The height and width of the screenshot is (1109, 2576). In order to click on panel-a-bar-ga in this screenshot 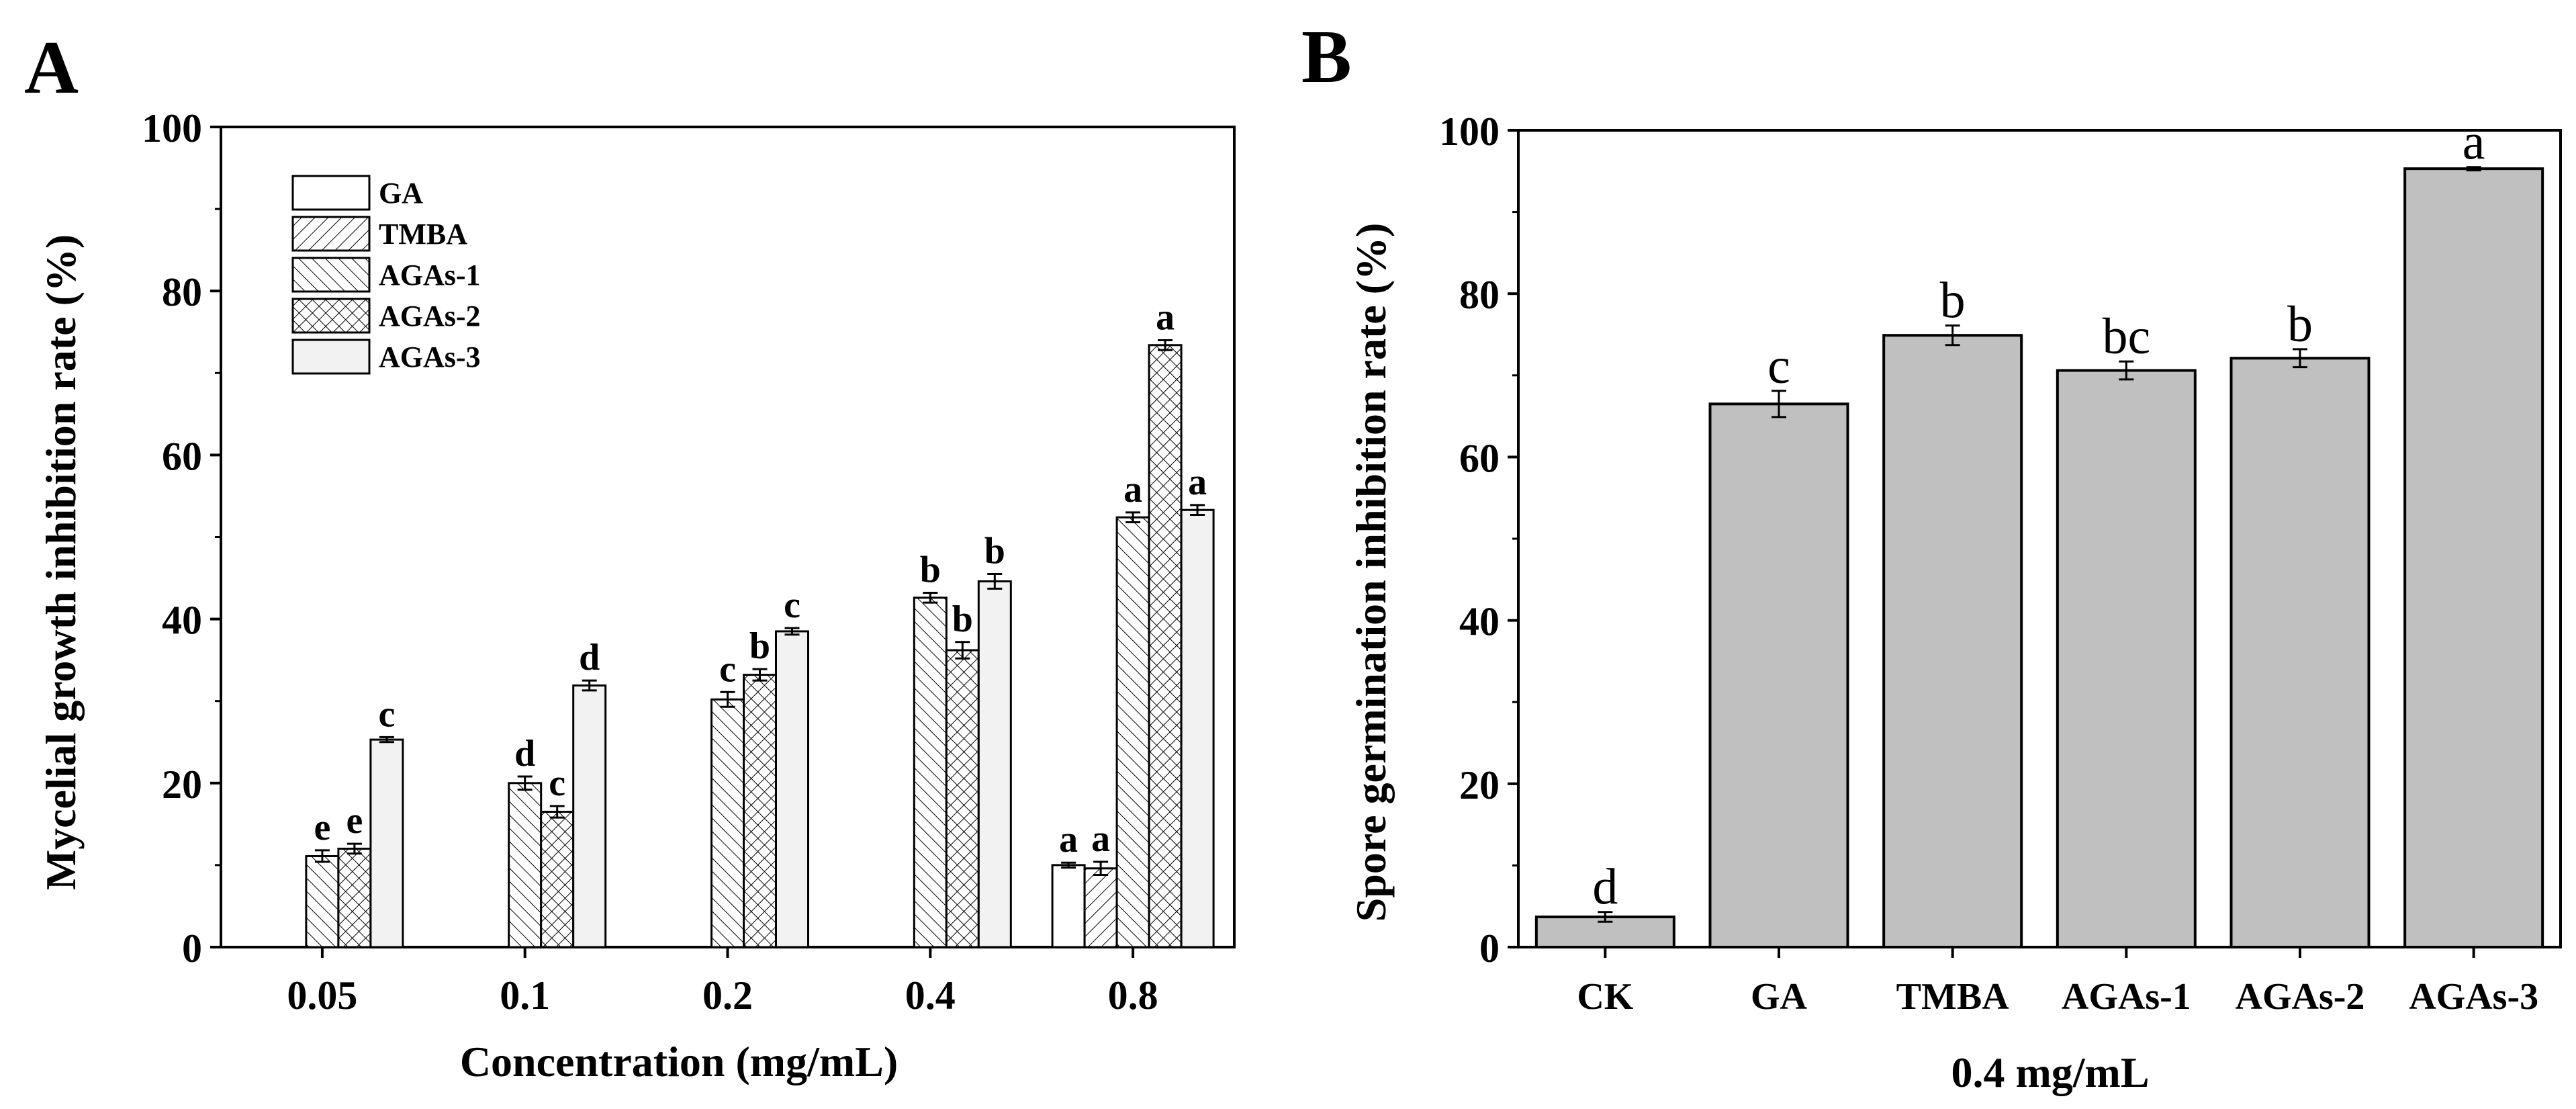, I will do `click(1068, 906)`.